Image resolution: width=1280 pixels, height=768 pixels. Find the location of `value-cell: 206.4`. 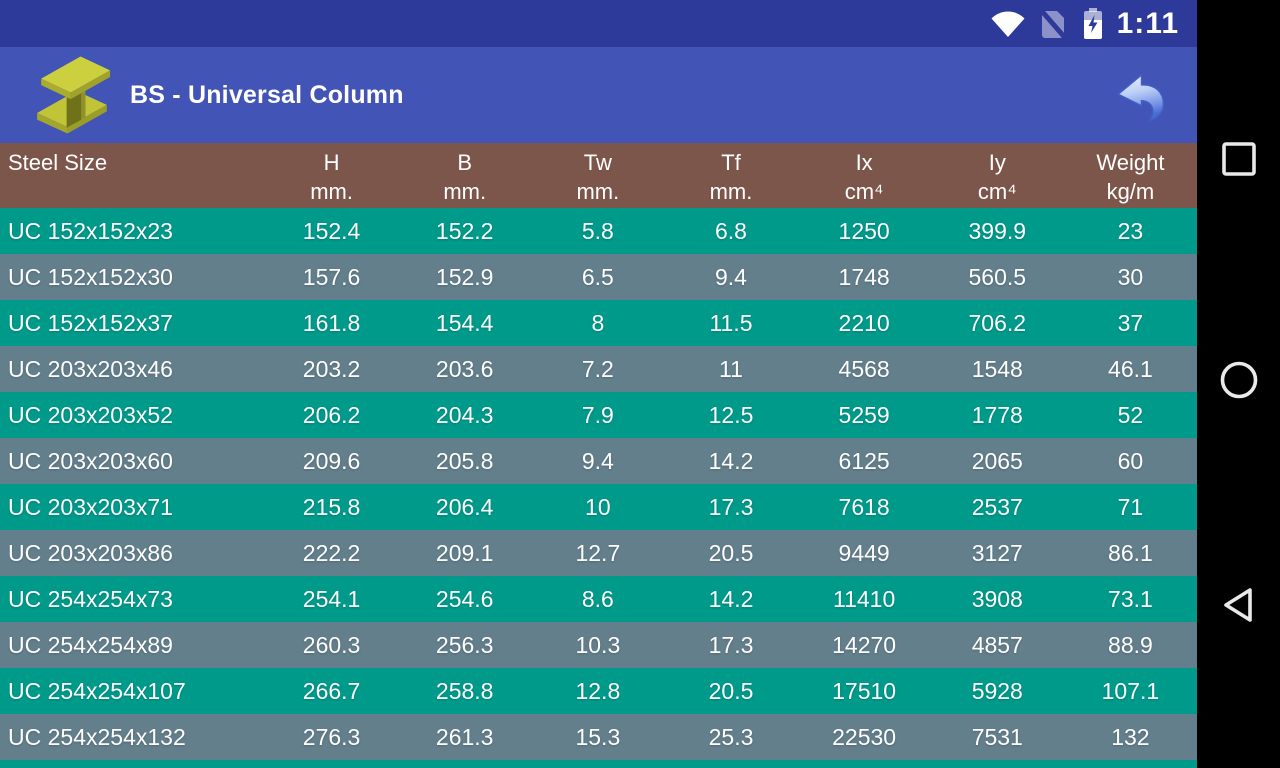

value-cell: 206.4 is located at coordinates (464, 507).